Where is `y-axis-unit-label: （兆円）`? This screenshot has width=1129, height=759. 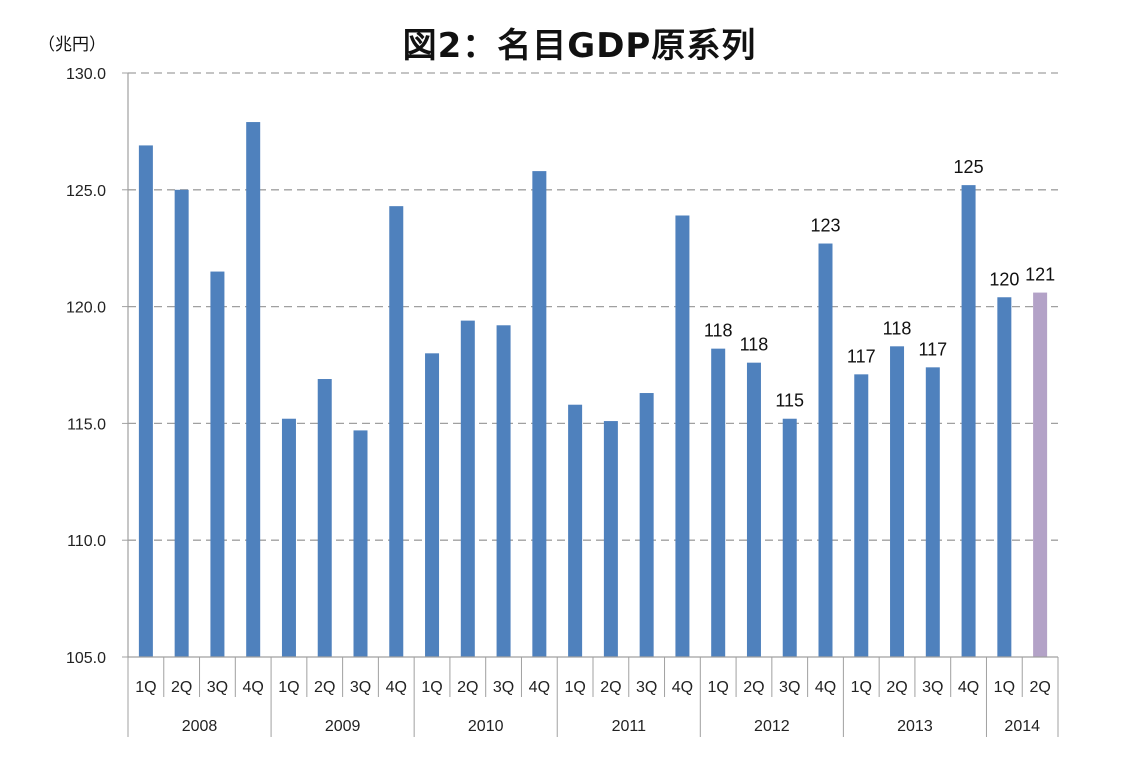
y-axis-unit-label: （兆円） is located at coordinates (72, 45).